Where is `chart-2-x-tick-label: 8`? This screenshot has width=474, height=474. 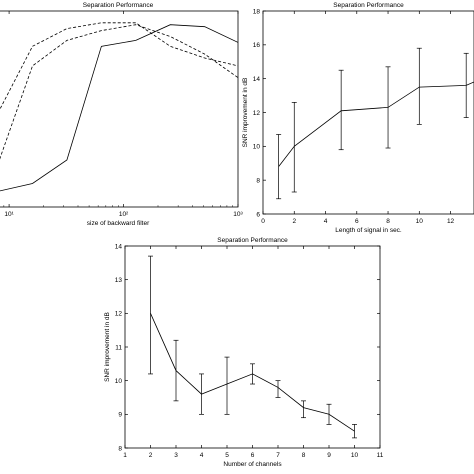
chart-2-x-tick-label: 8 is located at coordinates (388, 221).